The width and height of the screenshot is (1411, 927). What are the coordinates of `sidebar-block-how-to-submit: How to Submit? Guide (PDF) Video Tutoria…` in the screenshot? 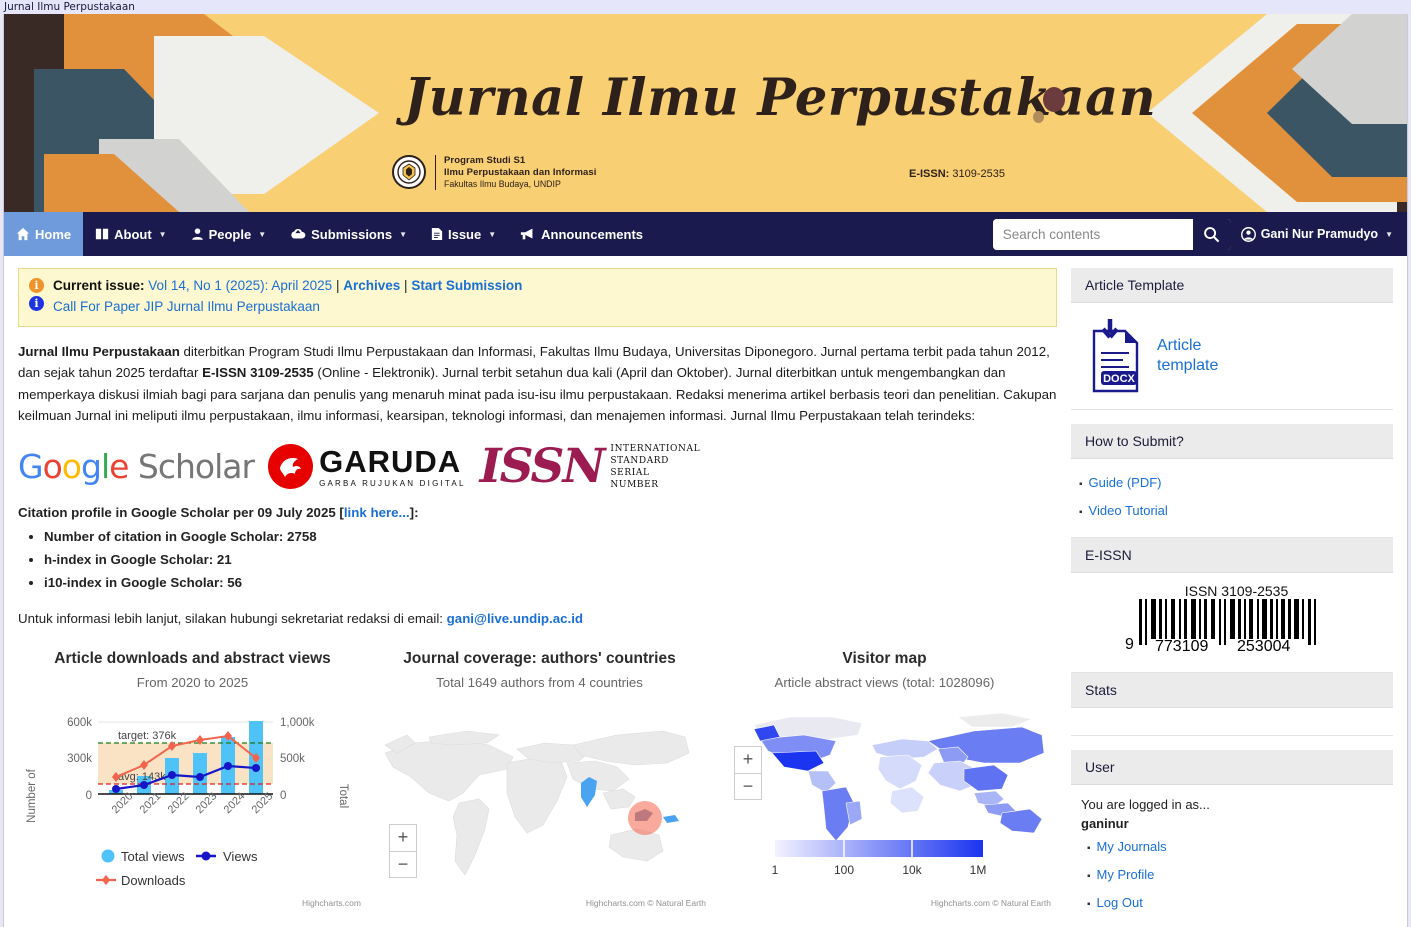 It's located at (1232, 481).